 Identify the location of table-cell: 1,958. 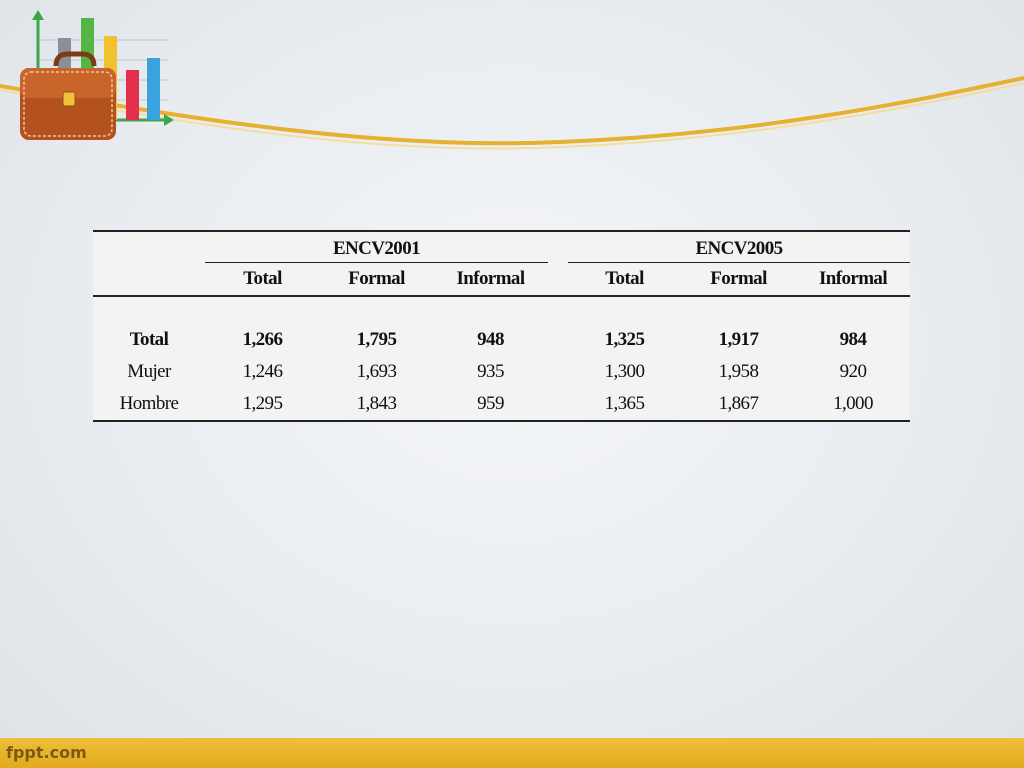
(738, 371).